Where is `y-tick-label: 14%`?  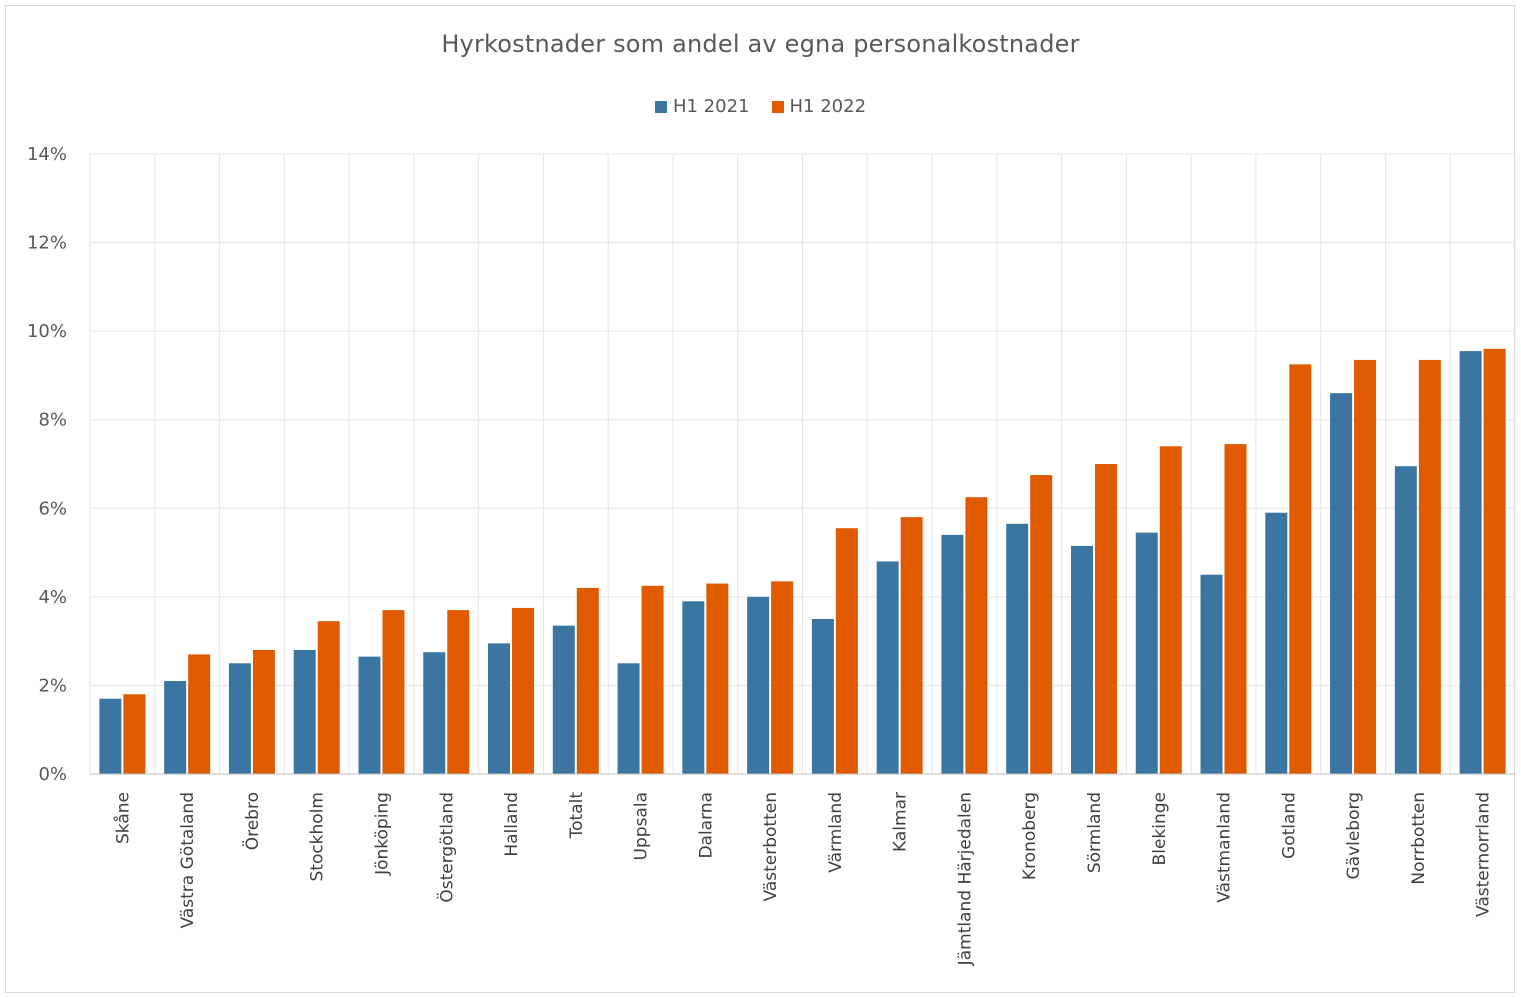
y-tick-label: 14% is located at coordinates (47, 154).